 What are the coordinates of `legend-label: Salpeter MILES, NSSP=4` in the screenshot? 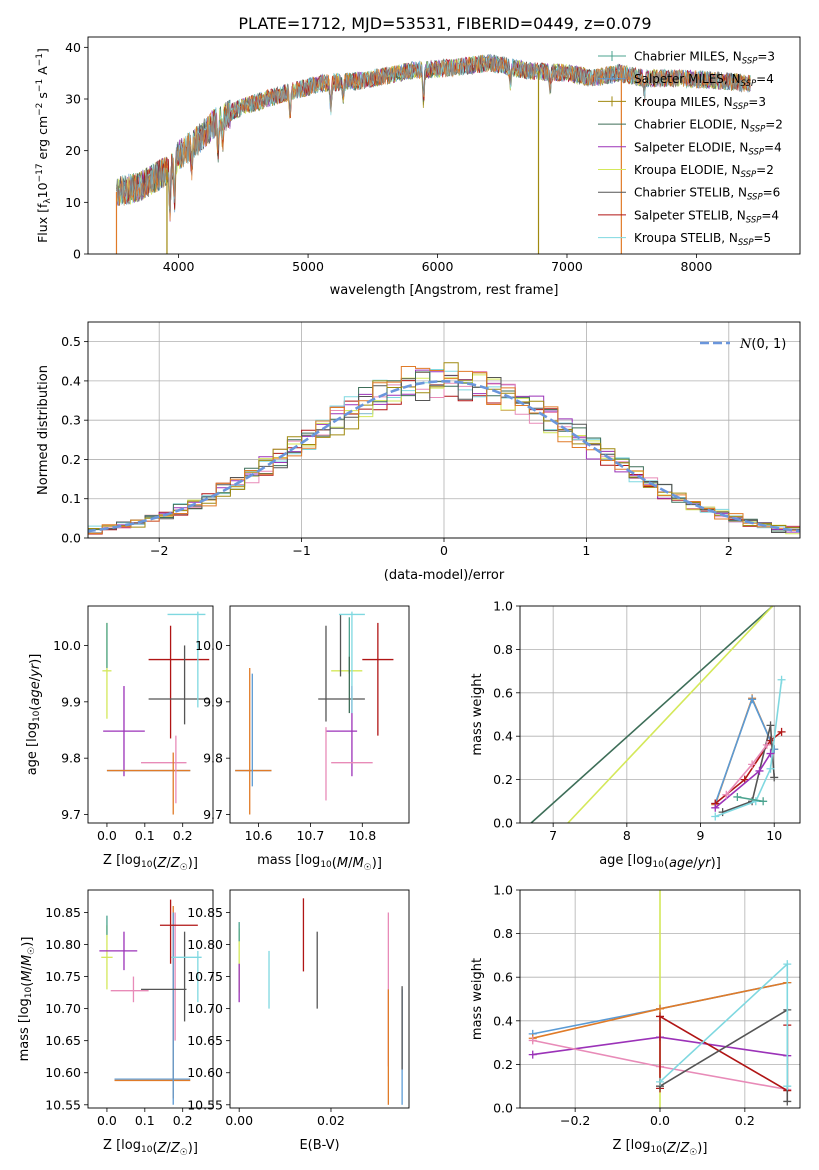 It's located at (704, 80).